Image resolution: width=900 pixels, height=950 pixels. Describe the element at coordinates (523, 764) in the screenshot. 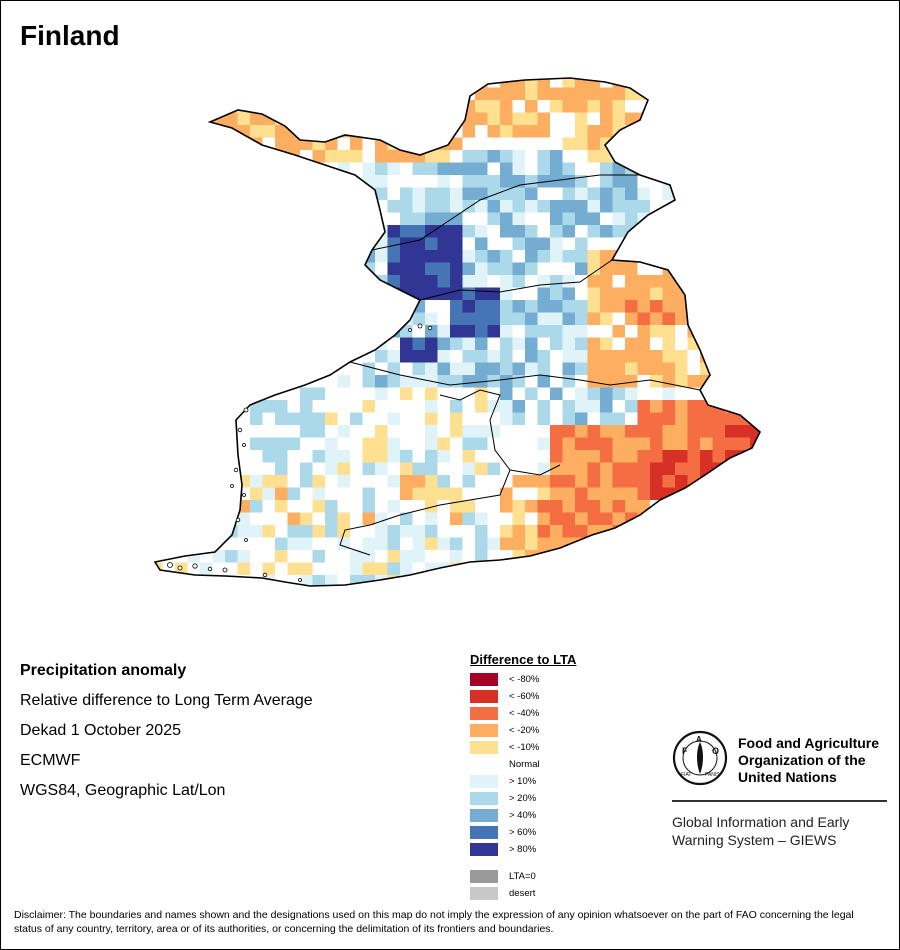

I see `legend-item: Normal` at that location.